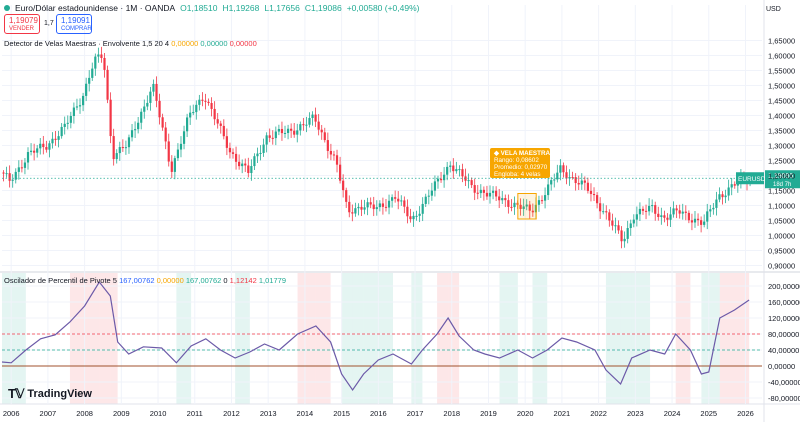 Image resolution: width=800 pixels, height=422 pixels. What do you see at coordinates (415, 413) in the screenshot?
I see `year-tick-label: 2017` at bounding box center [415, 413].